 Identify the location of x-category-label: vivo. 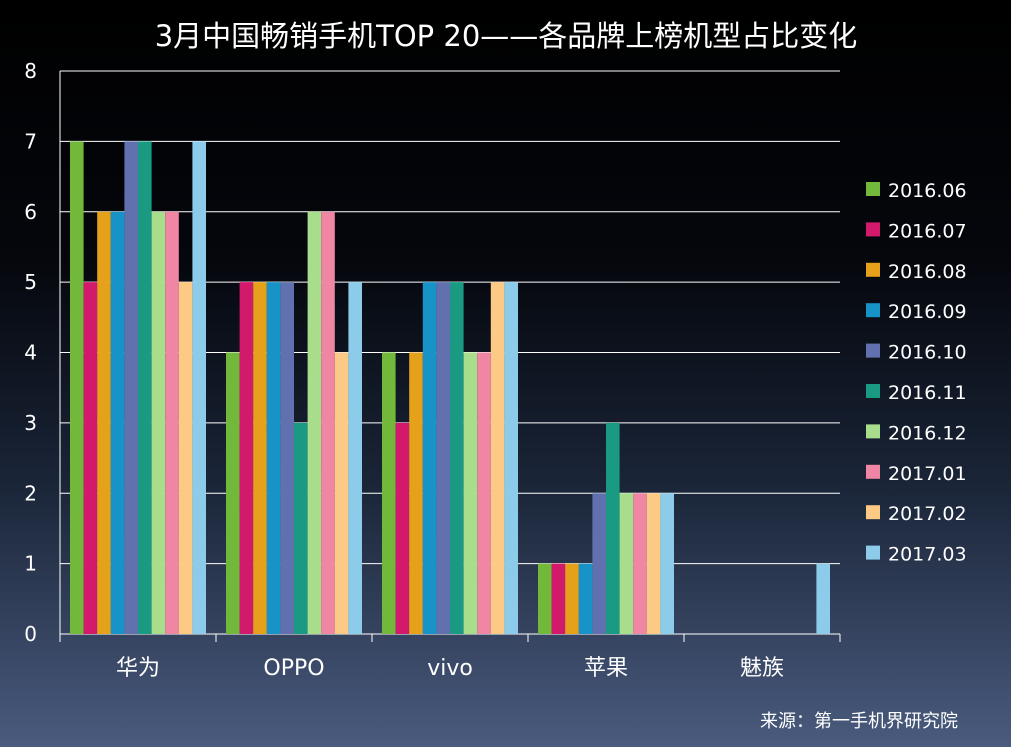
(450, 668).